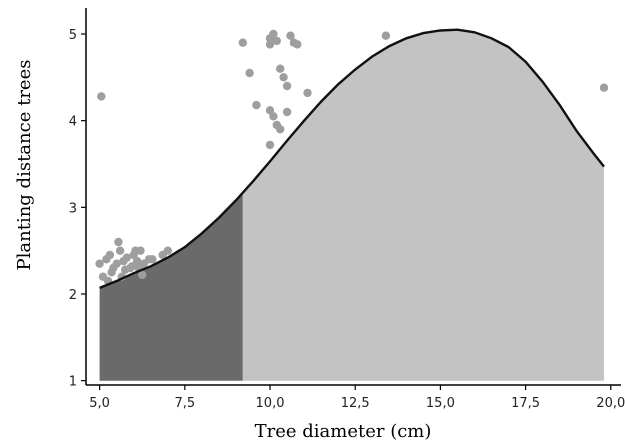 This screenshot has height=441, width=625. I want to click on x-tick-label: 5,0, so click(99, 403).